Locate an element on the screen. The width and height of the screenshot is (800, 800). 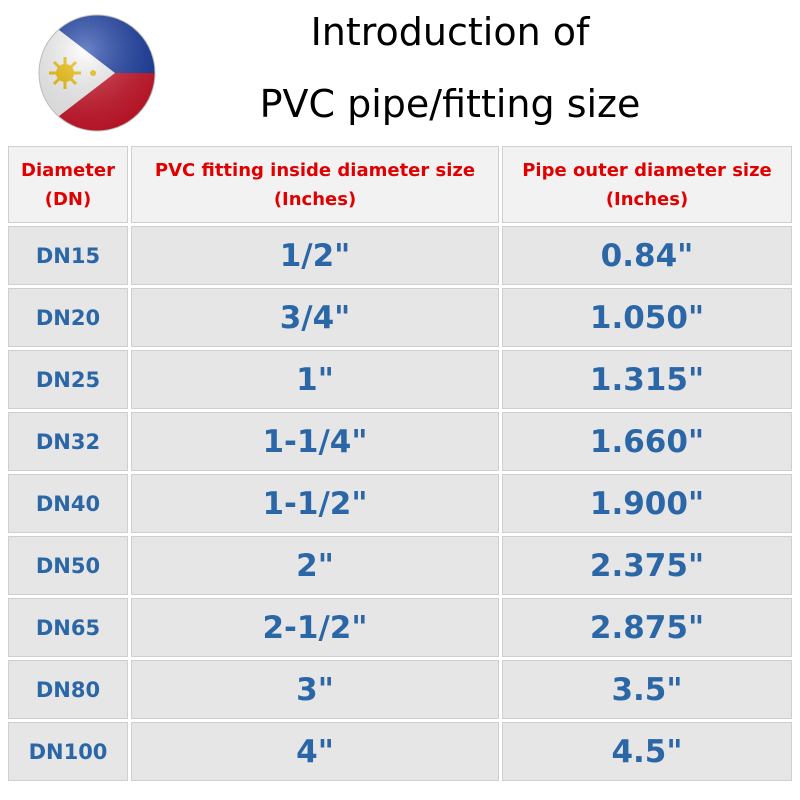
cell-text: 2-1/2" is located at coordinates (315, 627).